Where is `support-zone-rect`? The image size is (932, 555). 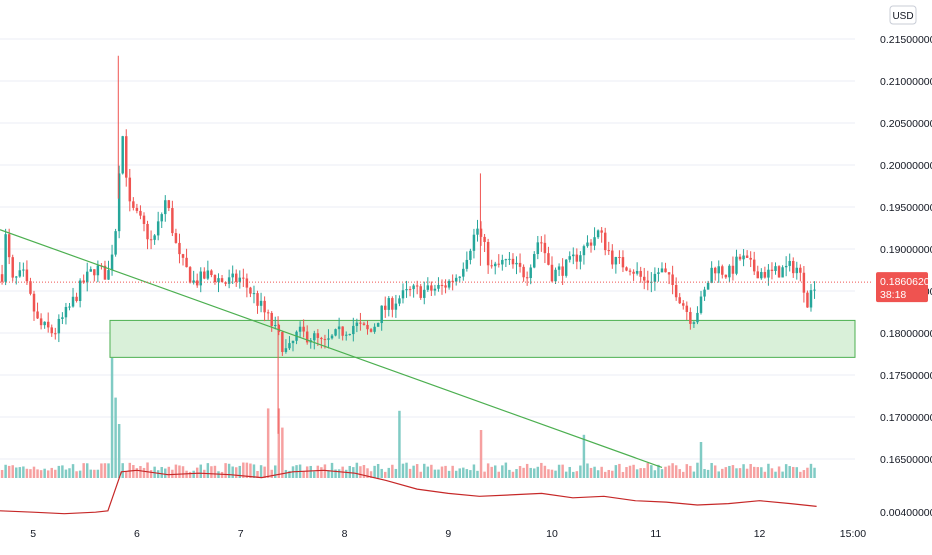 support-zone-rect is located at coordinates (482, 338).